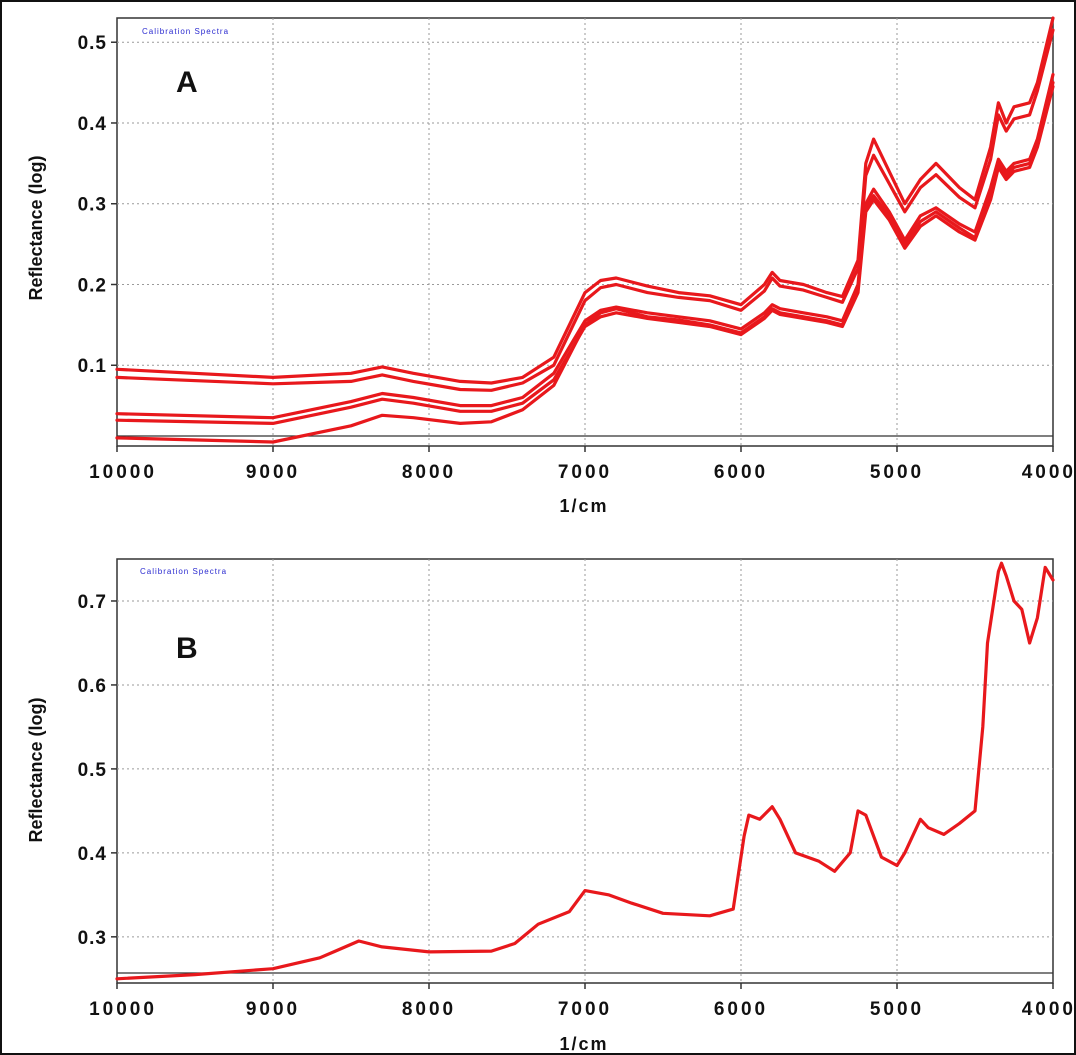 This screenshot has width=1076, height=1055. What do you see at coordinates (583, 1044) in the screenshot?
I see `x-axis-label-b: 1/cm` at bounding box center [583, 1044].